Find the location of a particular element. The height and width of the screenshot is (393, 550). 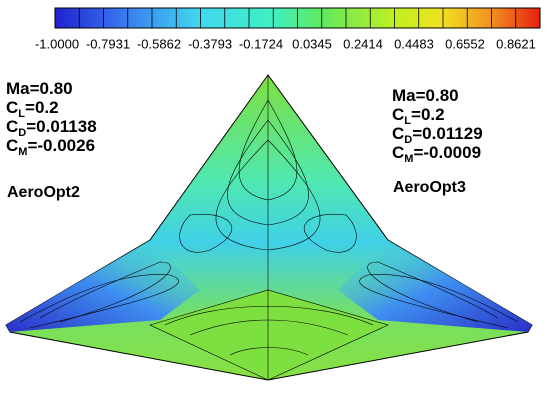

colorbar-label: -0.1724 is located at coordinates (261, 43).